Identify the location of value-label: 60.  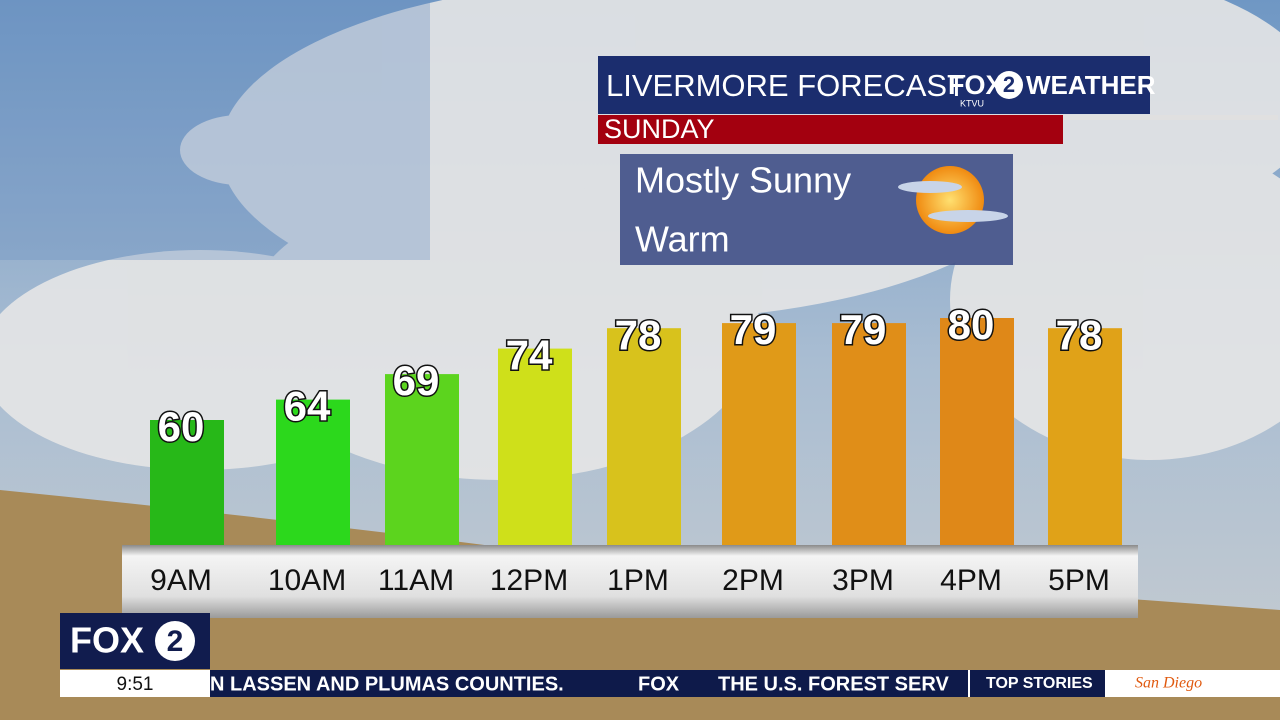
(181, 426).